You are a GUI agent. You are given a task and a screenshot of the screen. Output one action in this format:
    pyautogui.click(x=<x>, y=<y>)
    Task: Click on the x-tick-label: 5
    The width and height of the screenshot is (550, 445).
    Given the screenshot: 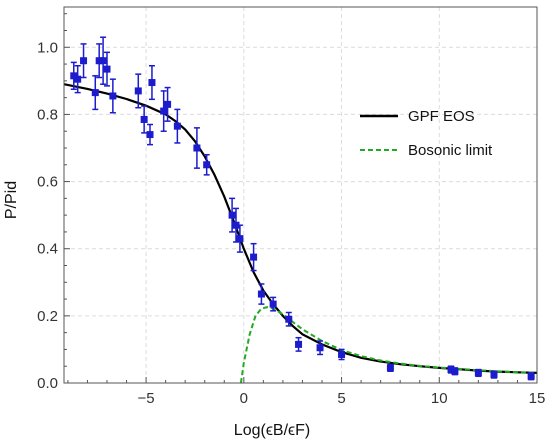 What is the action you would take?
    pyautogui.click(x=341, y=398)
    